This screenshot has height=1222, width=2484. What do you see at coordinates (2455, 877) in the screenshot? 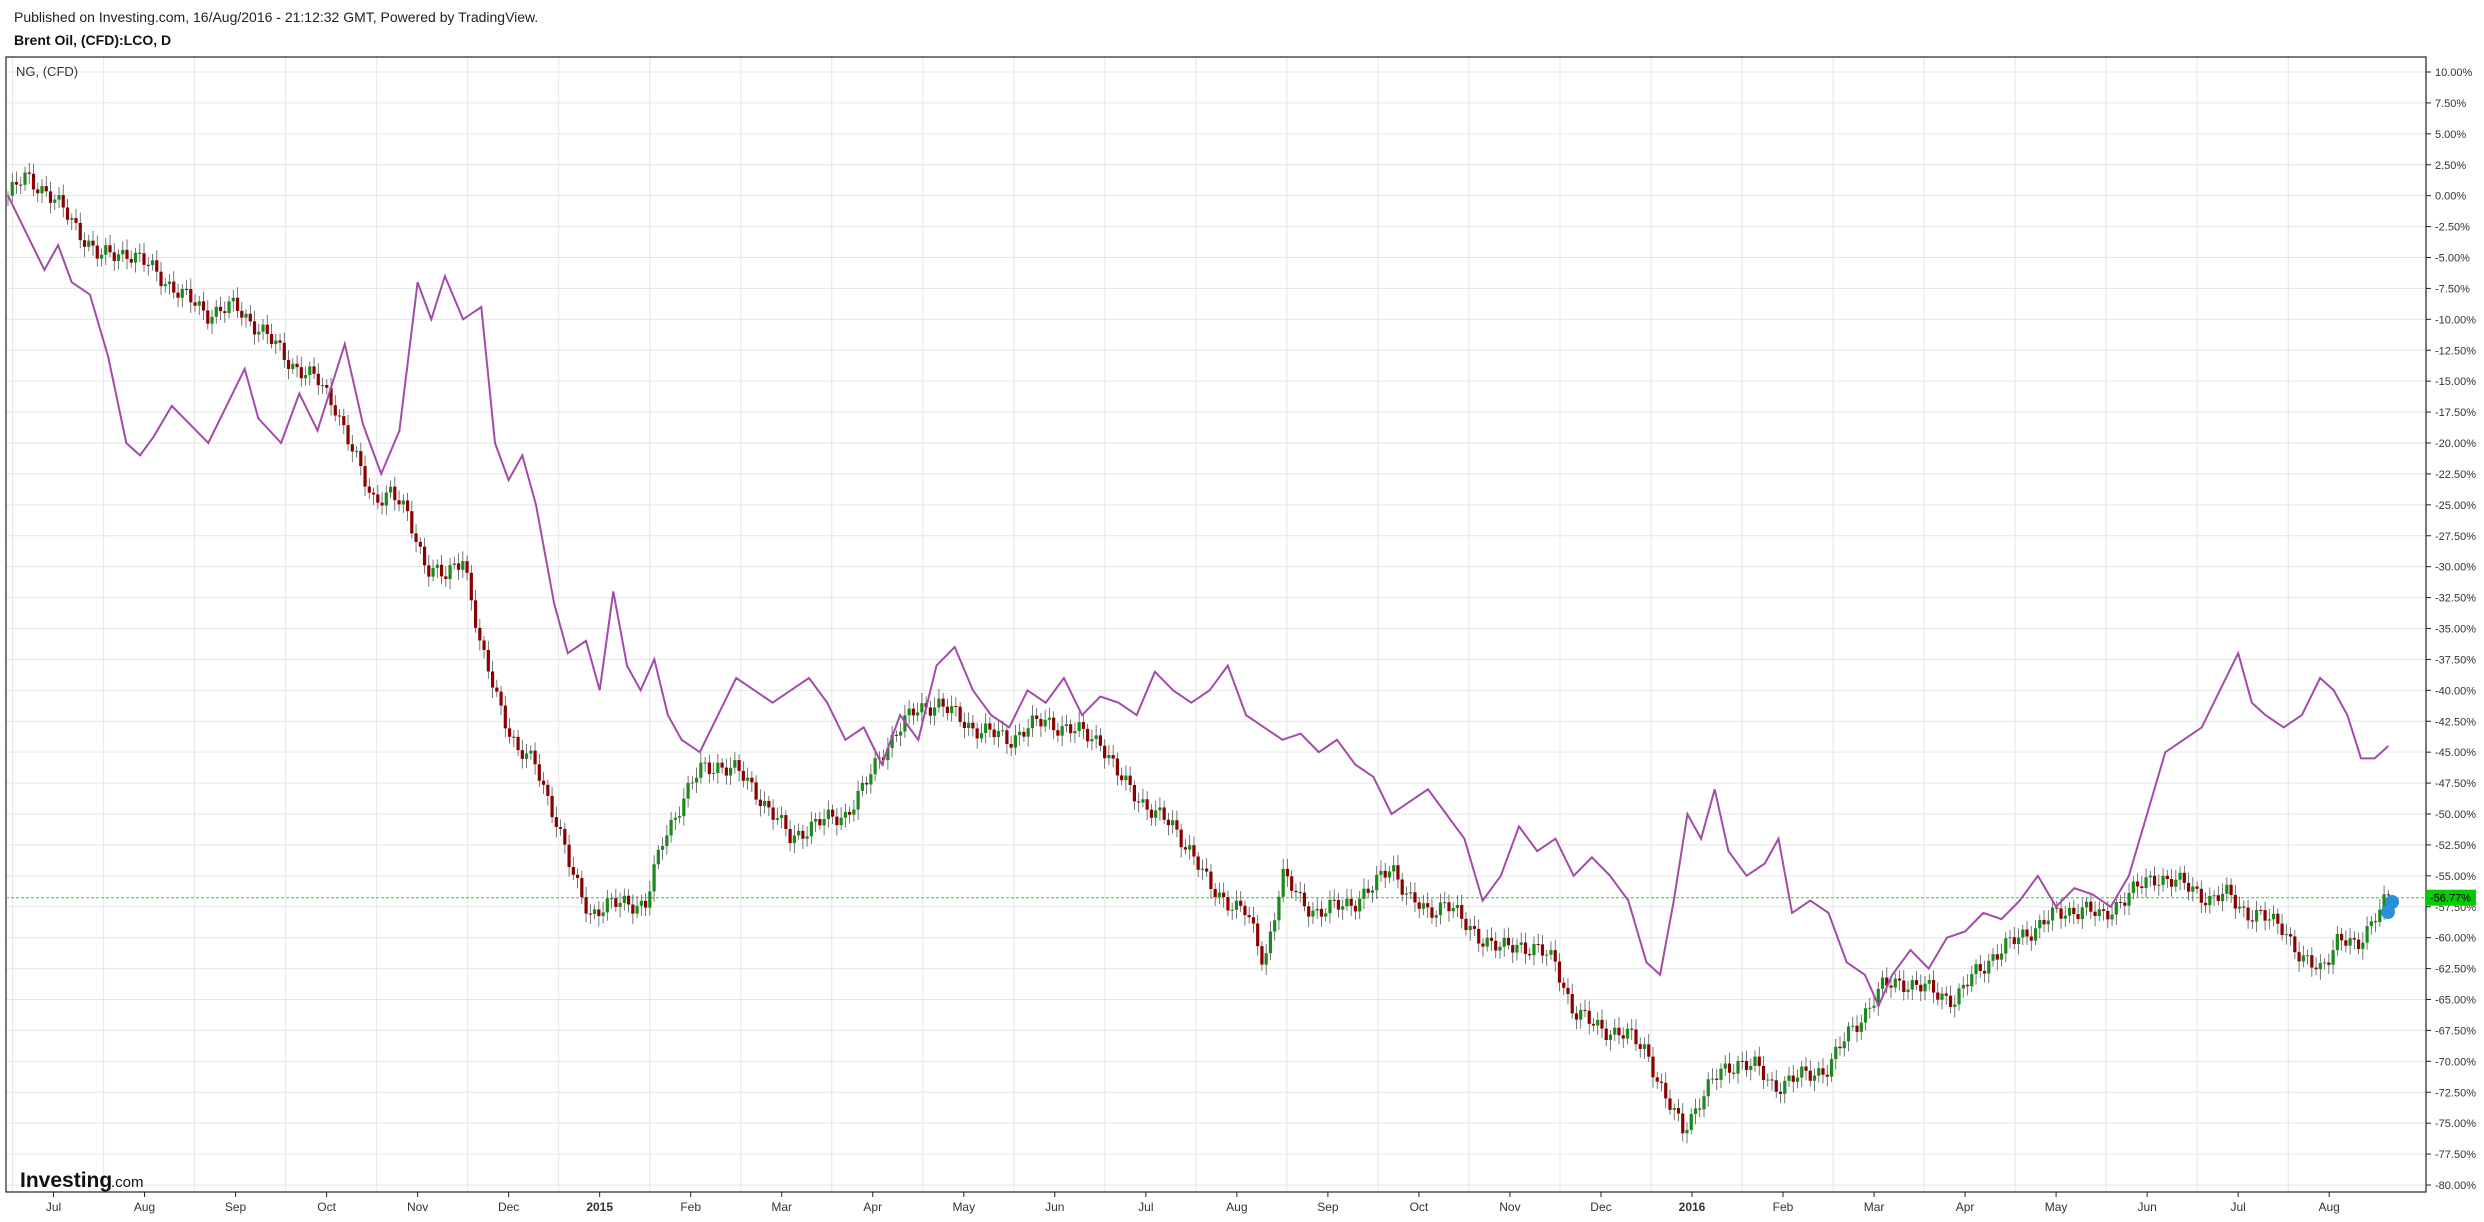
I see `y-tick-label: -55.00%` at bounding box center [2455, 877].